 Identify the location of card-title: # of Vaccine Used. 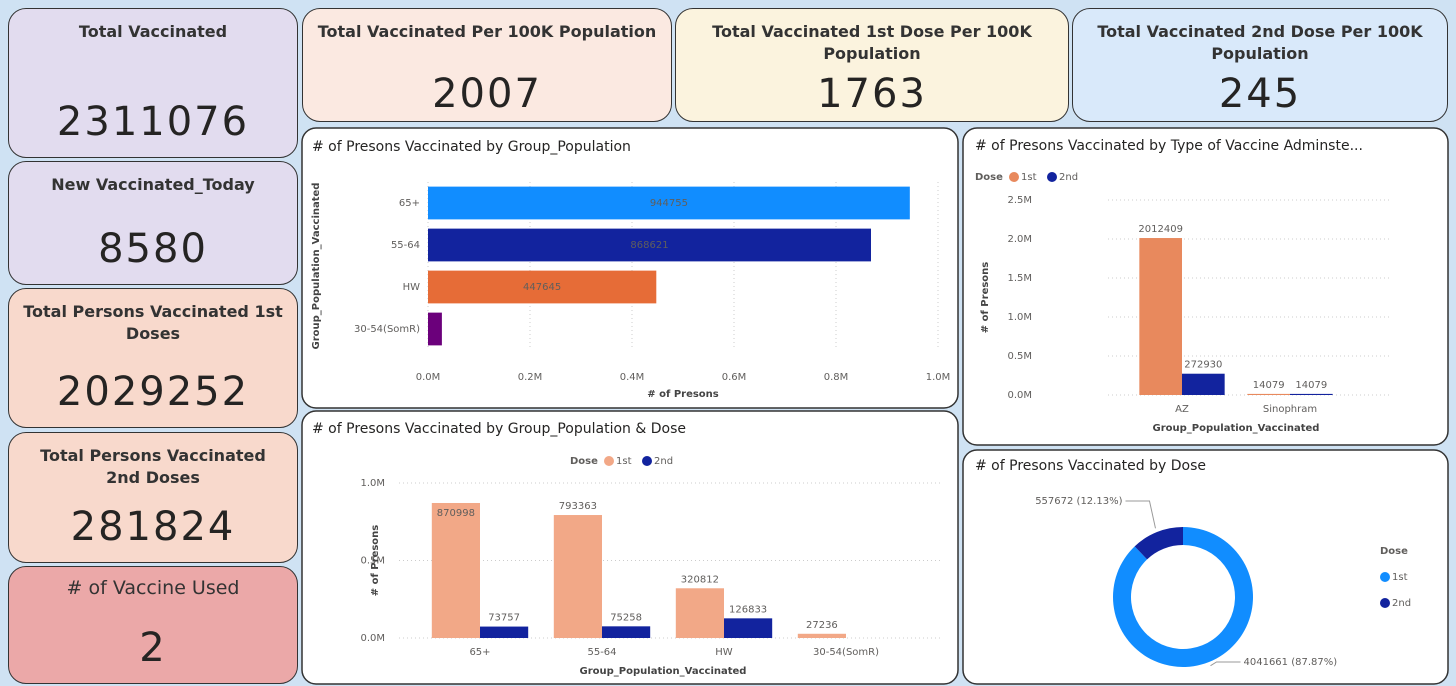
(153, 588).